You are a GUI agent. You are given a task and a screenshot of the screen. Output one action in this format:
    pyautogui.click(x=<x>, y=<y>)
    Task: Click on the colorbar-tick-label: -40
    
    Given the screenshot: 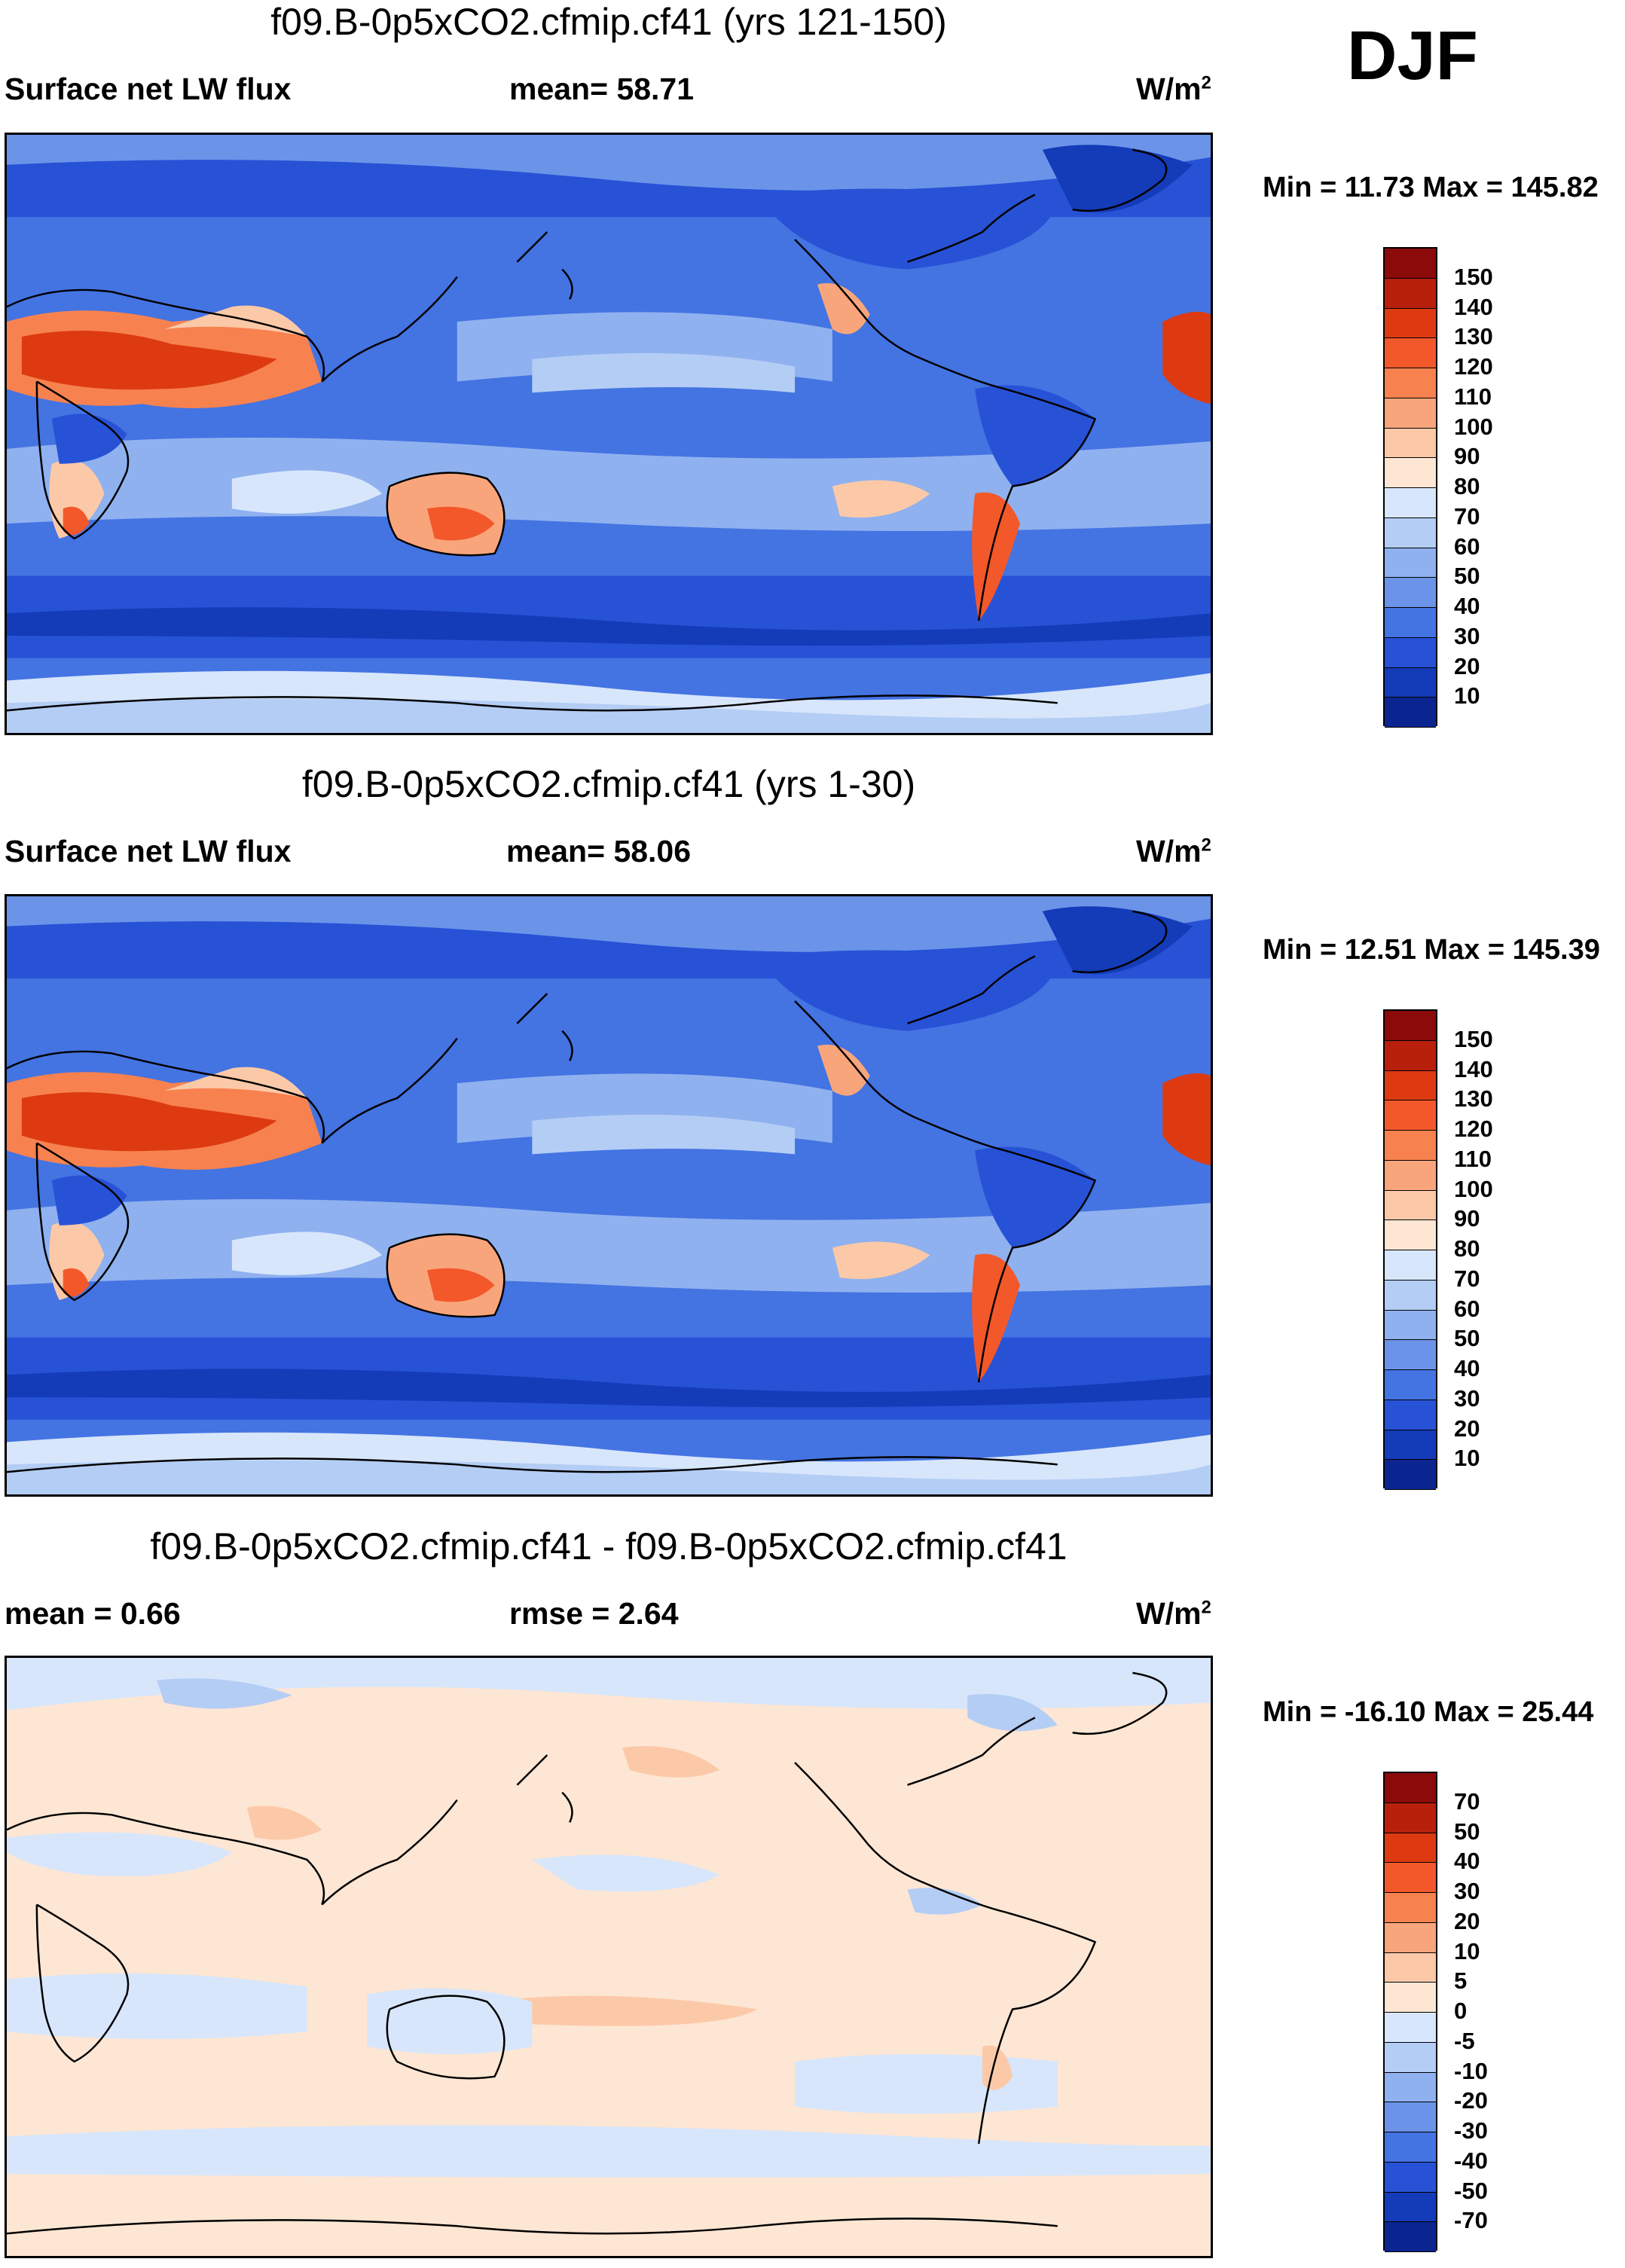 What is the action you would take?
    pyautogui.click(x=1471, y=2160)
    